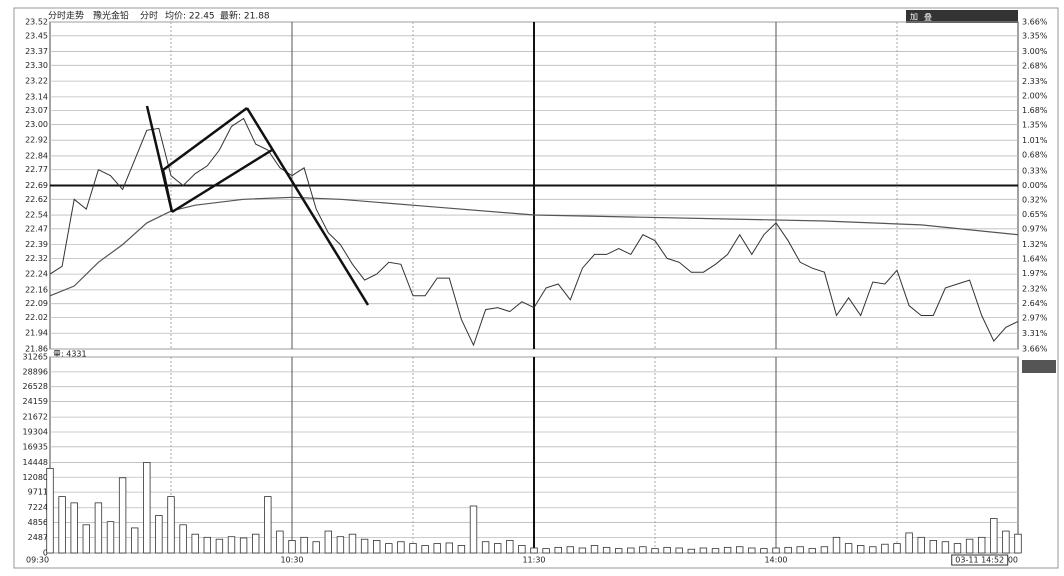 The height and width of the screenshot is (576, 1064). I want to click on y-tick-label: 21.86, so click(36, 349).